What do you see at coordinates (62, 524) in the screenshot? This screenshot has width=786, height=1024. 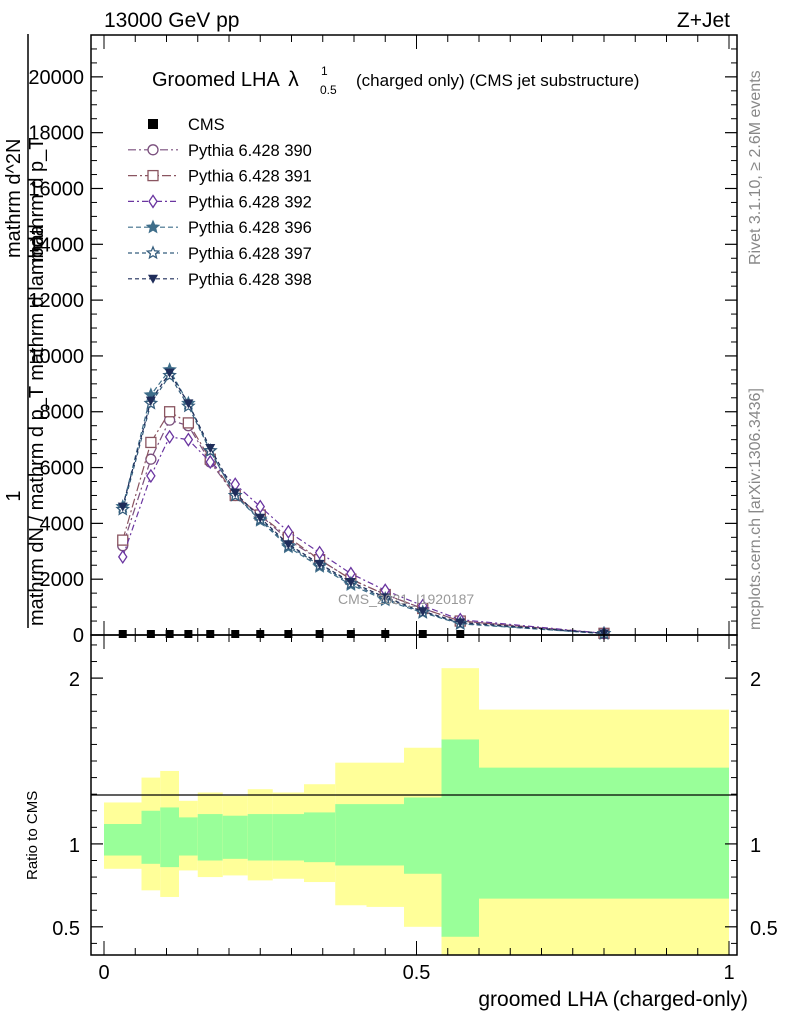 I see `main-y-tick-label: 4000` at bounding box center [62, 524].